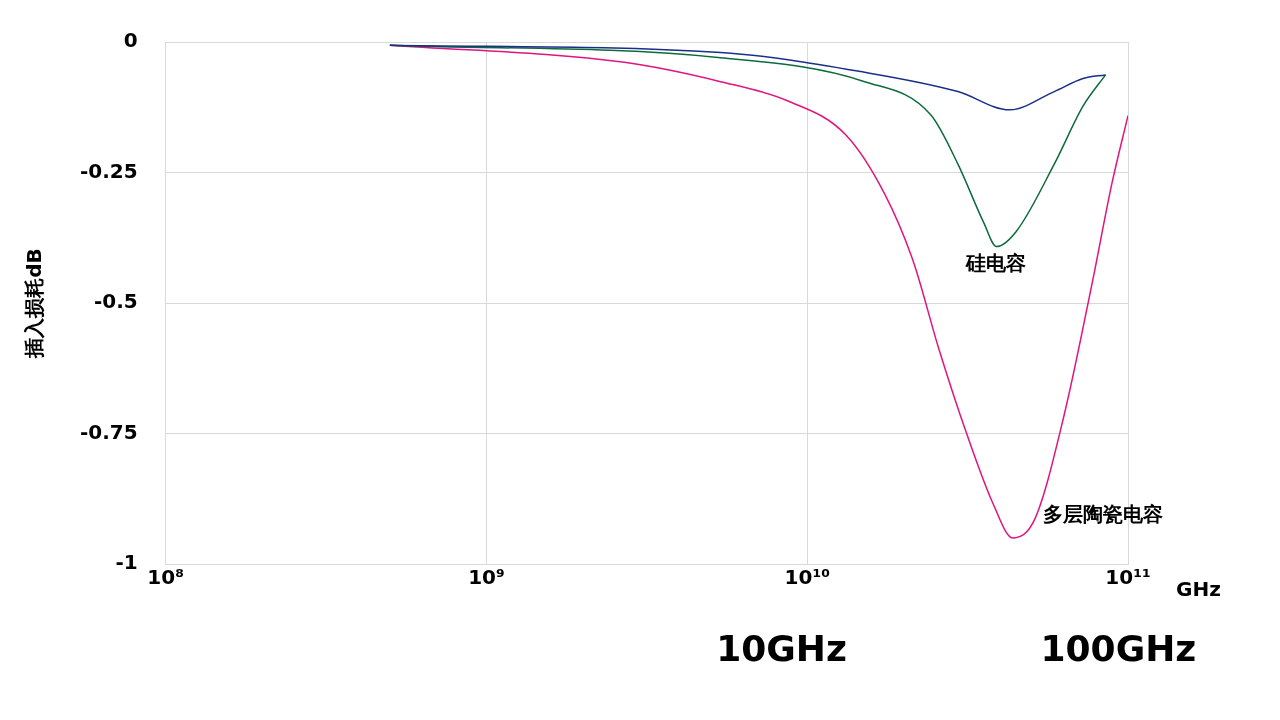 This screenshot has width=1280, height=720. Describe the element at coordinates (1102, 514) in the screenshot. I see `annotation: 多层陶瓷电容` at that location.